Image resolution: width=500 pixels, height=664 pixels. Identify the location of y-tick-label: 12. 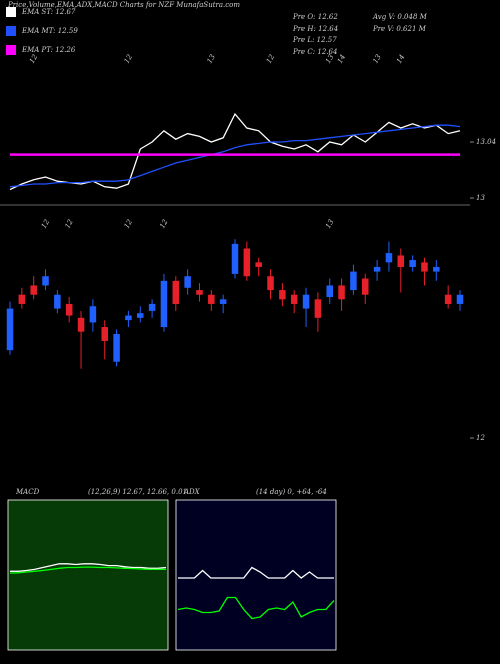
(480, 438).